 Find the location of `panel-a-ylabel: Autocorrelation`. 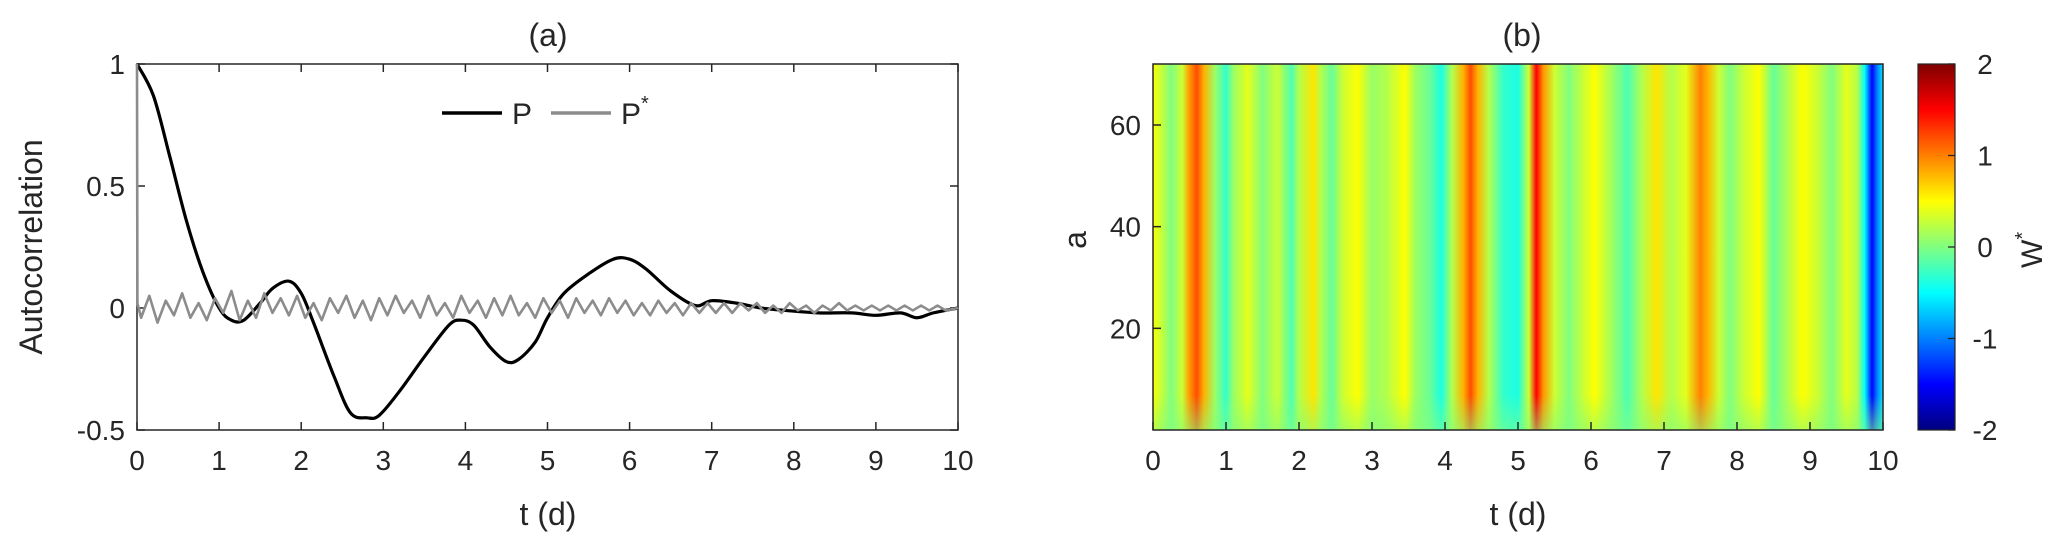

panel-a-ylabel: Autocorrelation is located at coordinates (31, 246).